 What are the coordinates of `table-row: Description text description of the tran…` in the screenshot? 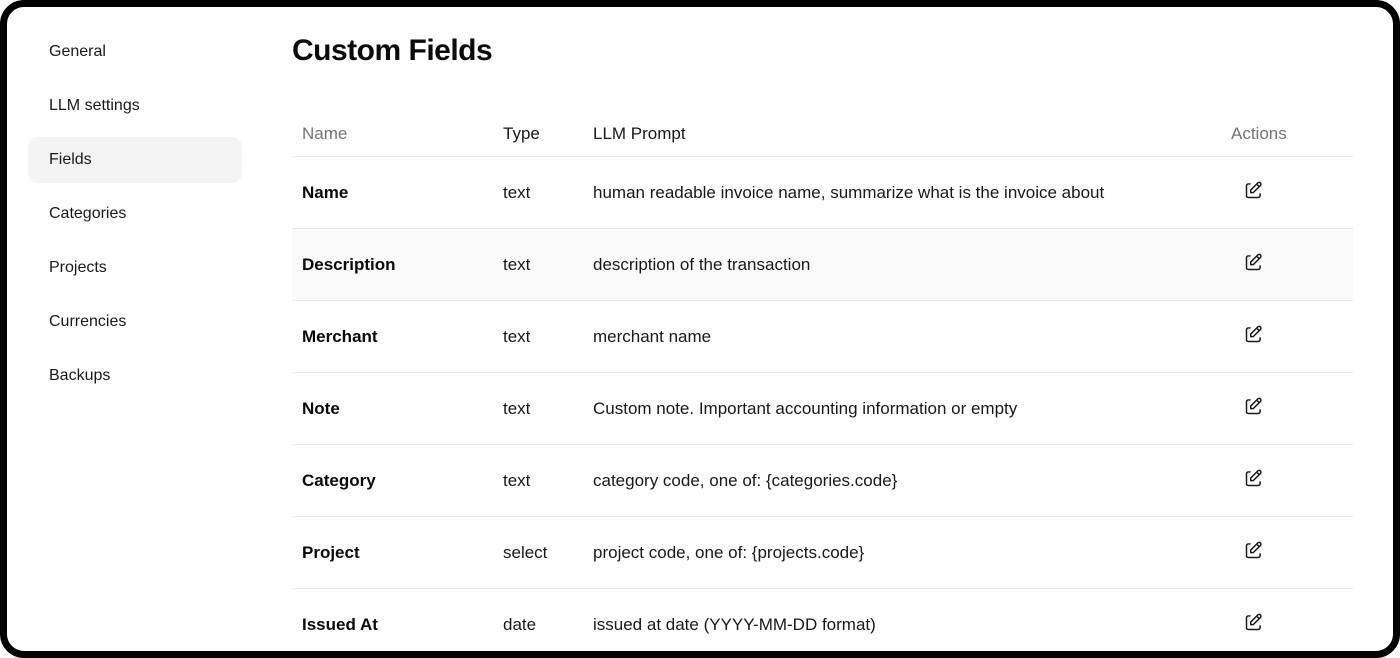 It's located at (822, 265).